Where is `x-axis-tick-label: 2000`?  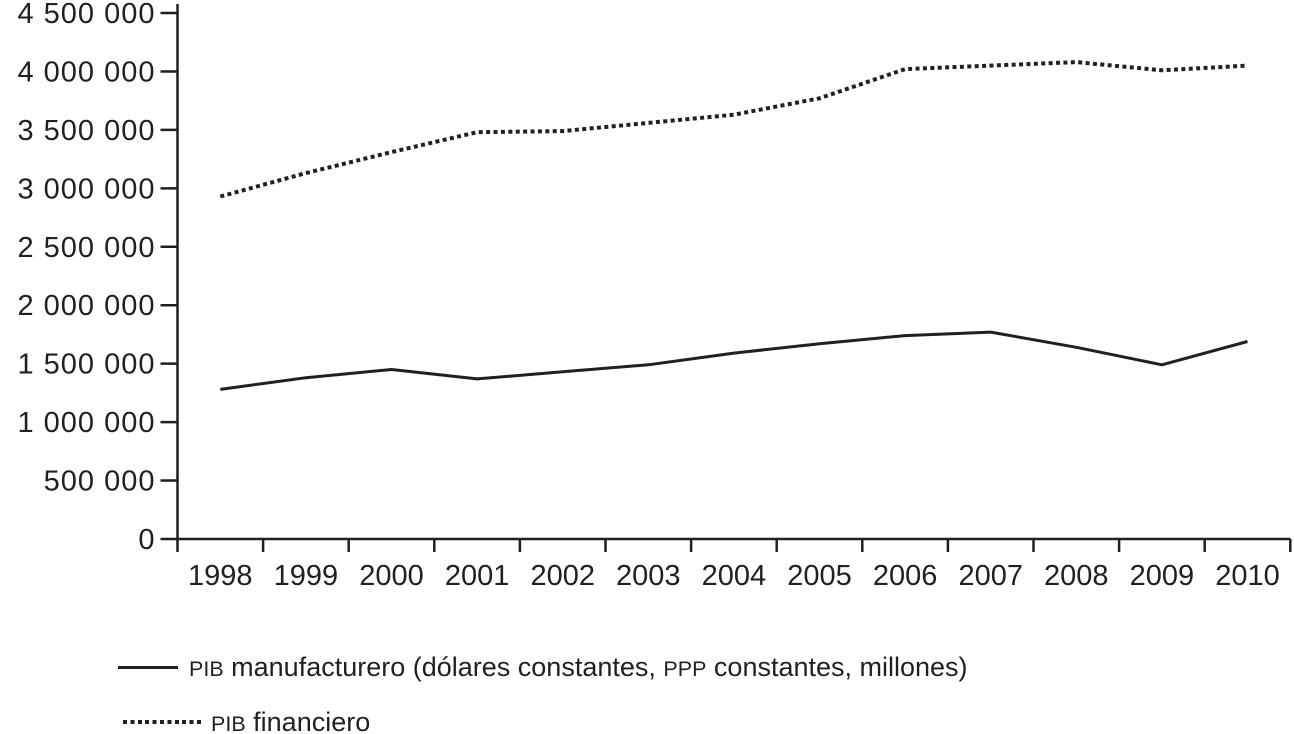 x-axis-tick-label: 2000 is located at coordinates (391, 576).